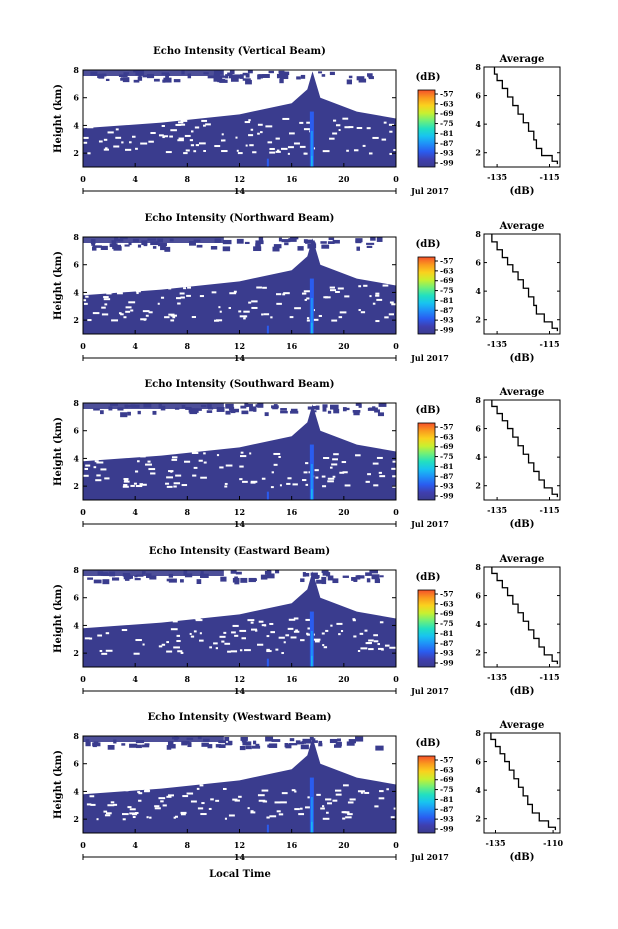 The image size is (618, 929). Describe the element at coordinates (553, 843) in the screenshot. I see `average-x-tick-label: -110` at that location.